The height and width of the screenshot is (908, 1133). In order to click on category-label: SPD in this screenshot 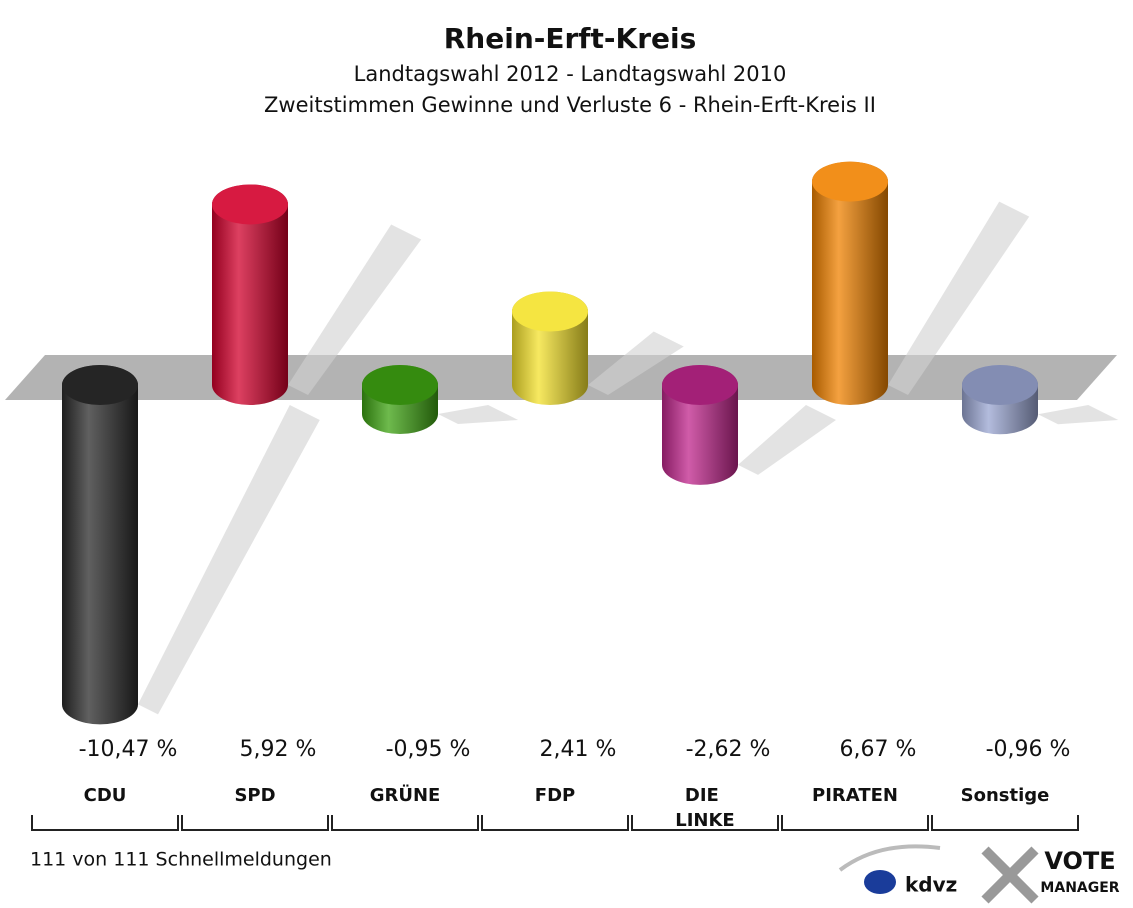, I will do `click(254, 795)`.